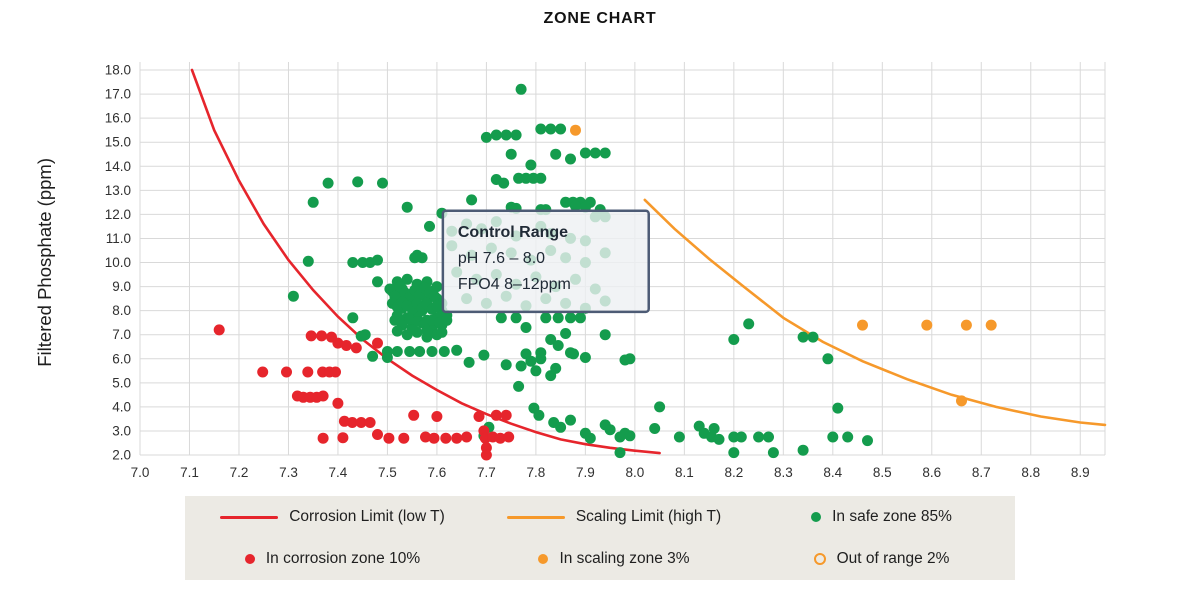 The height and width of the screenshot is (600, 1200). I want to click on legend-item-label: In safe zone 85%, so click(892, 516).